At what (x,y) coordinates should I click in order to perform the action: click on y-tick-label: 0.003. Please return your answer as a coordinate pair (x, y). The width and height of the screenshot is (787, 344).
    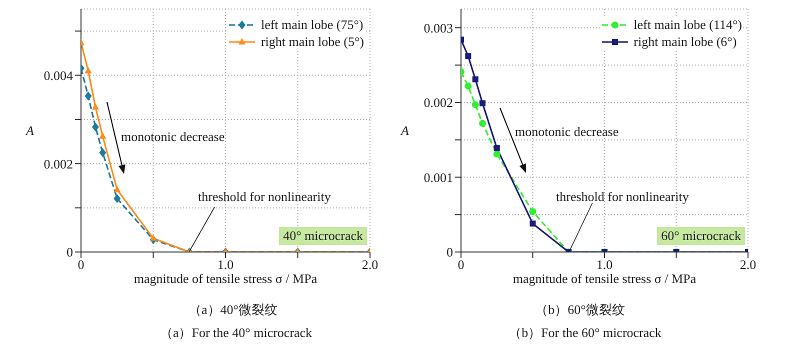
    Looking at the image, I should click on (438, 28).